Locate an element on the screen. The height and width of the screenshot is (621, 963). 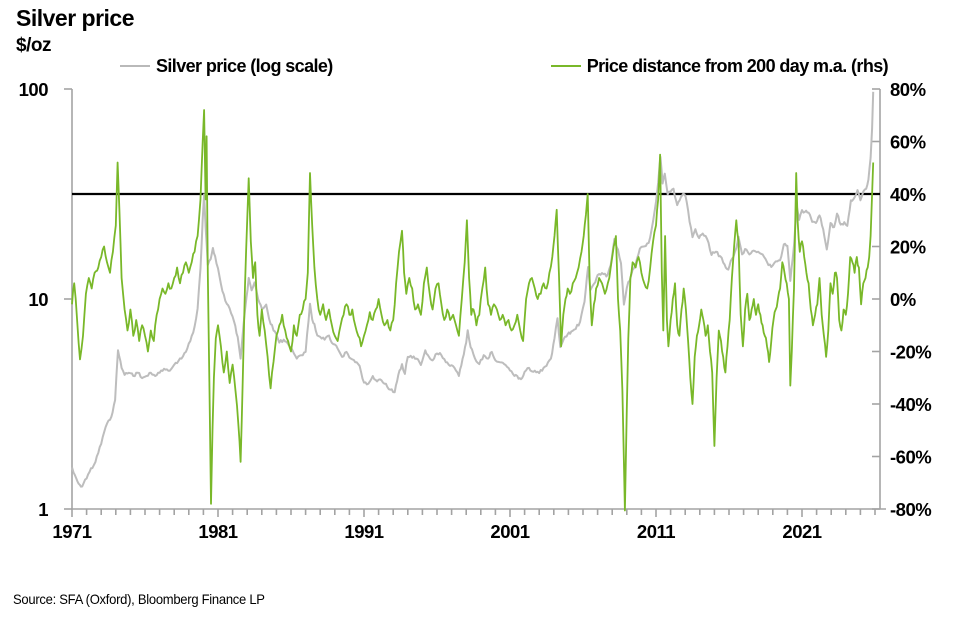
legend-item-silver-price: Silver price (log scale) is located at coordinates (226, 66).